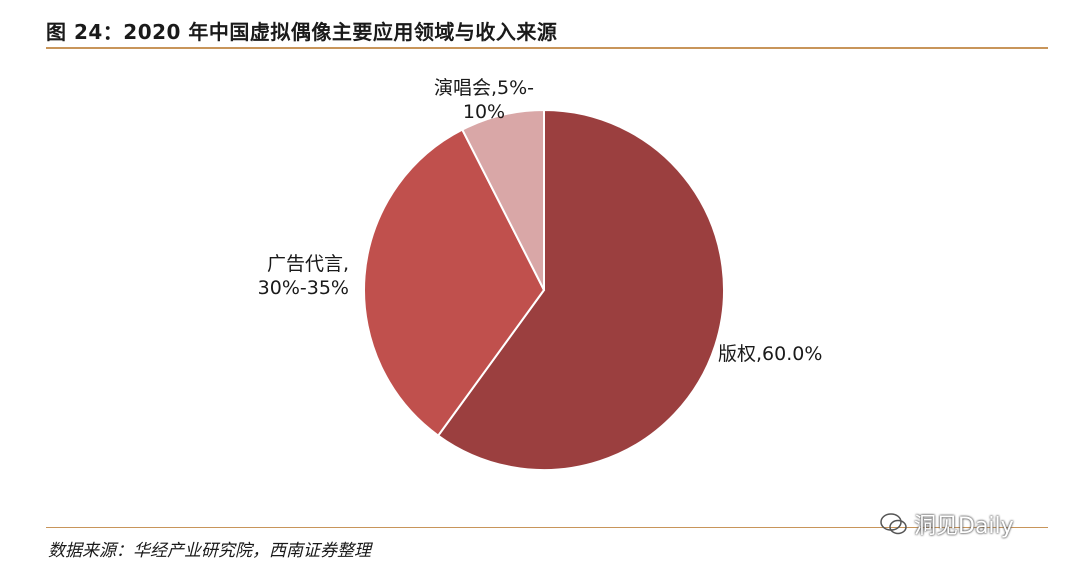  What do you see at coordinates (893, 524) in the screenshot?
I see `wechat-icon` at bounding box center [893, 524].